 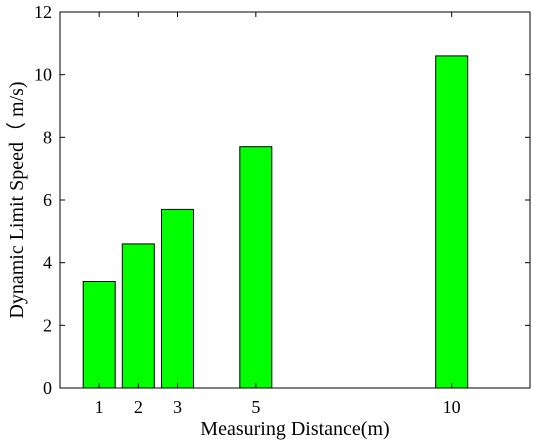 I want to click on x-tick-label-5: 5, so click(x=255, y=407).